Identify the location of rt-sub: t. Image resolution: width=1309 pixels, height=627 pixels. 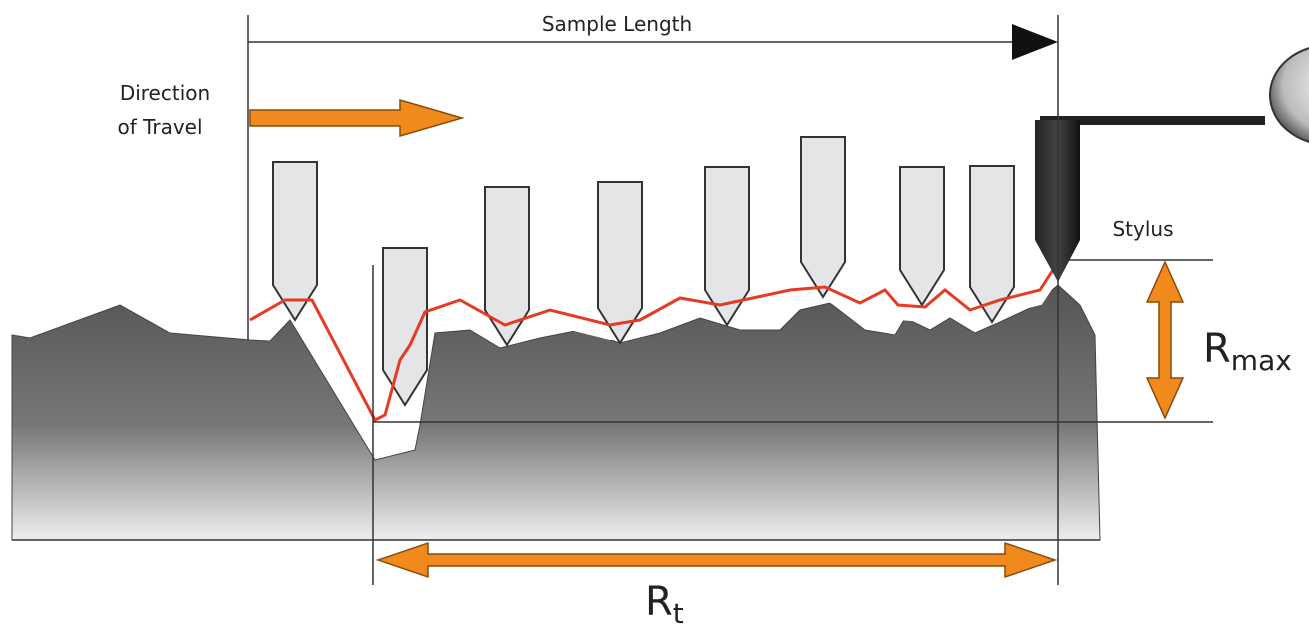
(678, 612).